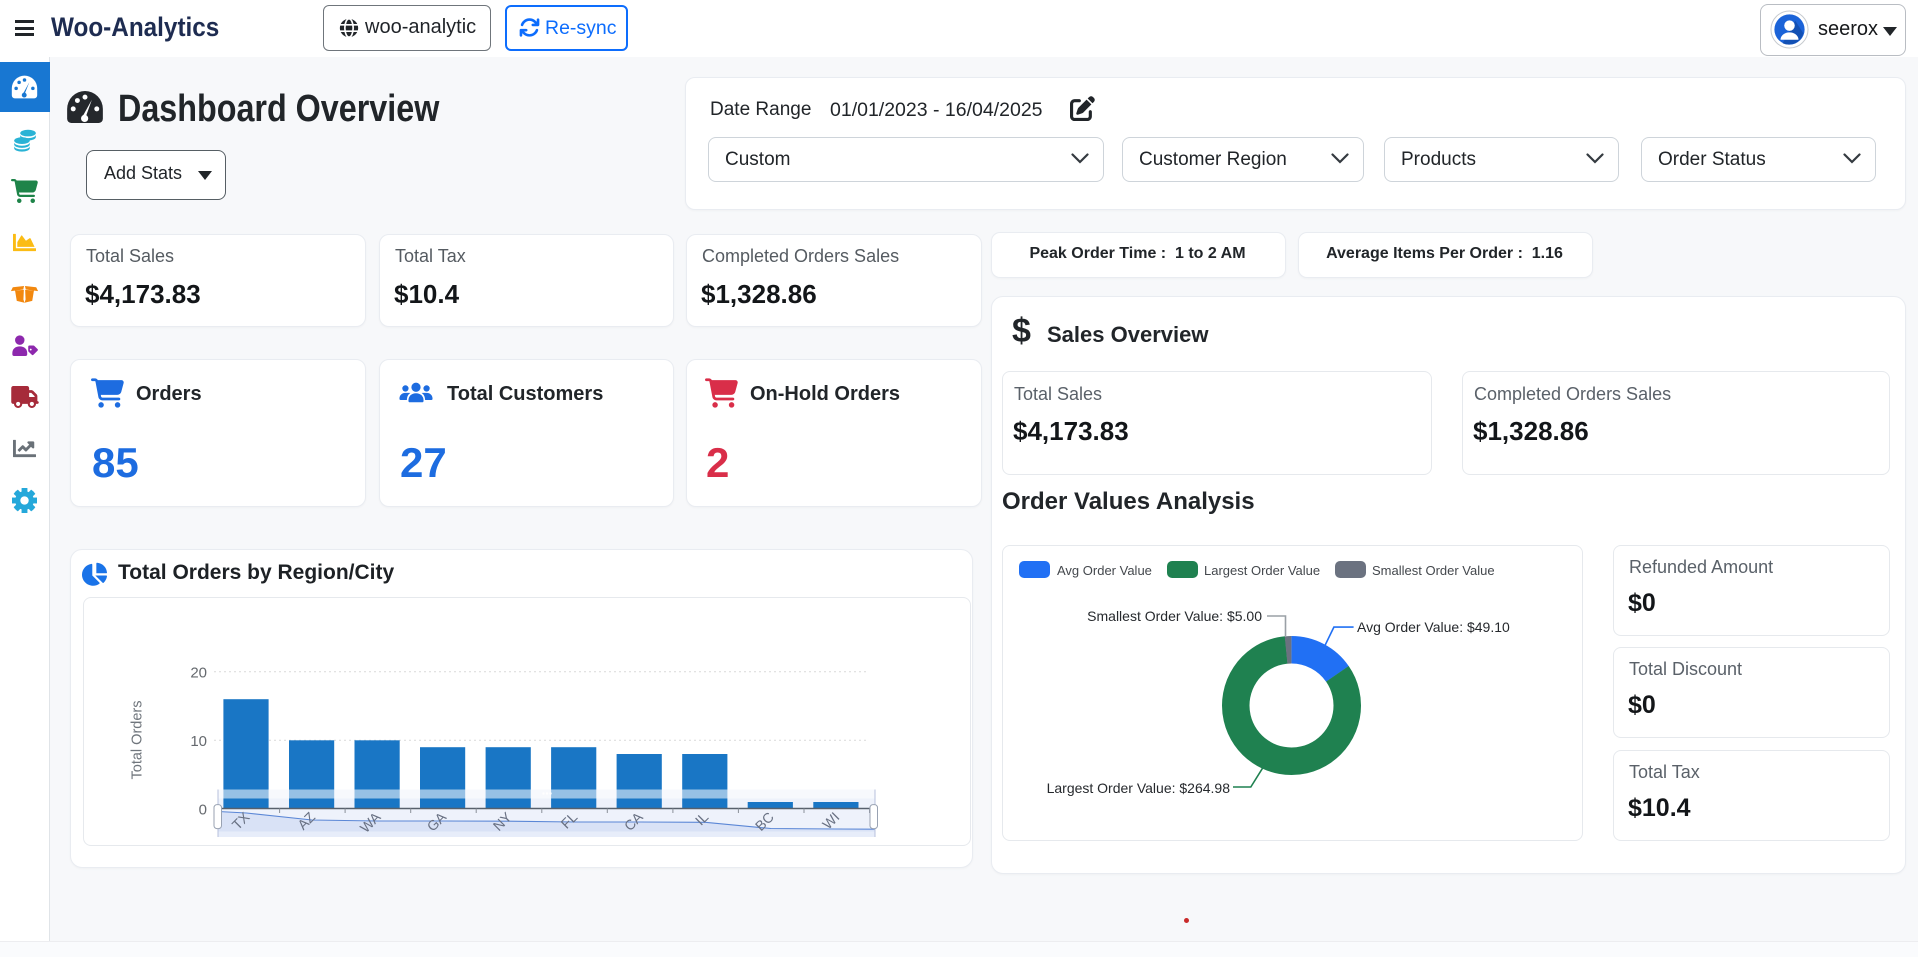 This screenshot has height=957, width=1918. I want to click on svg-text: 0, so click(203, 809).